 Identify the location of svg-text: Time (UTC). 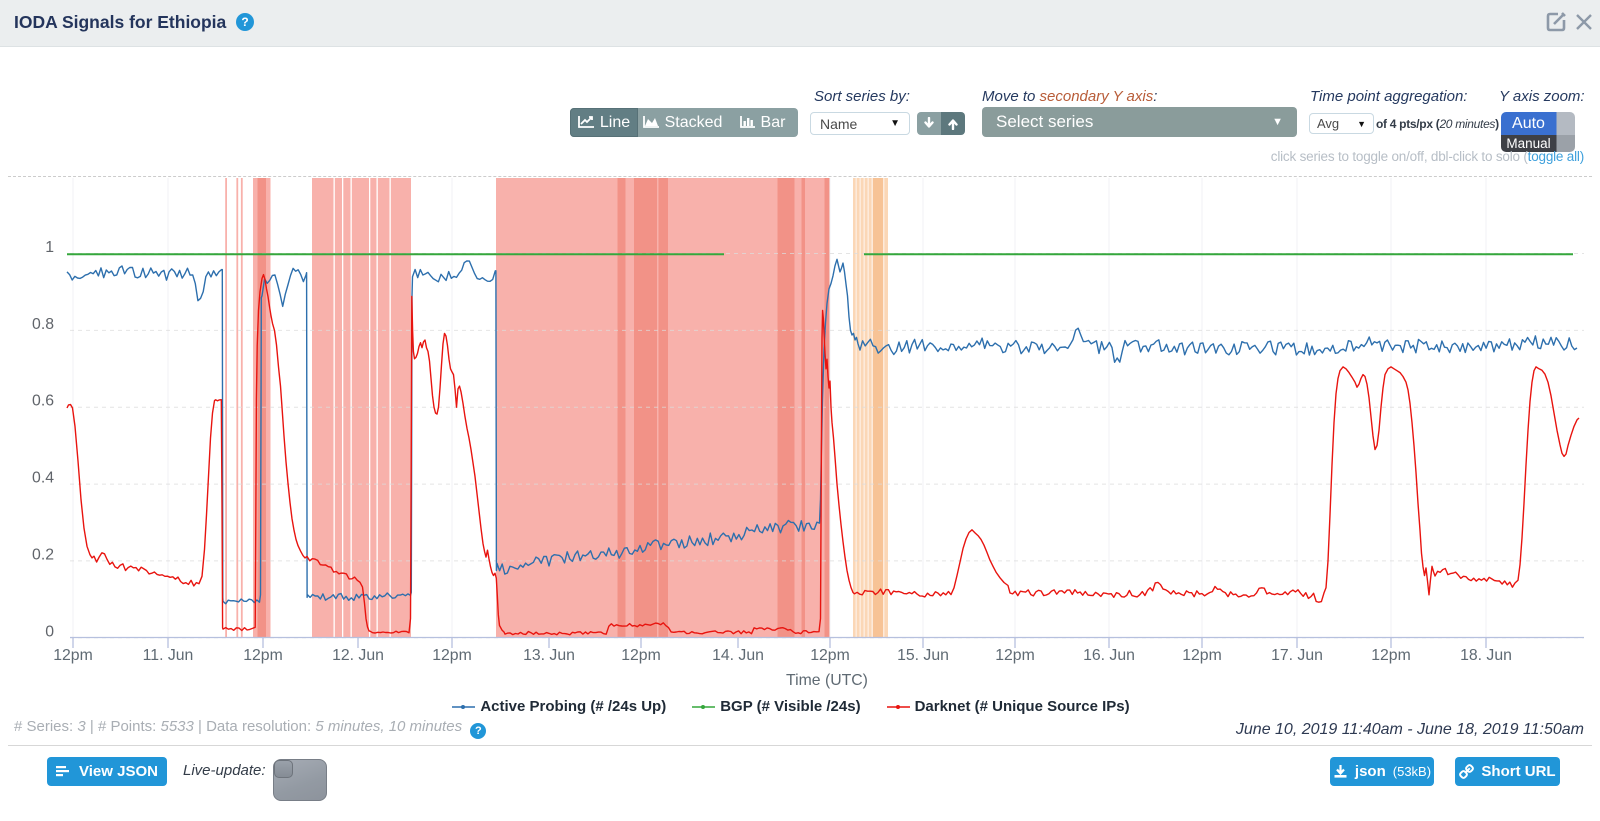
(827, 680).